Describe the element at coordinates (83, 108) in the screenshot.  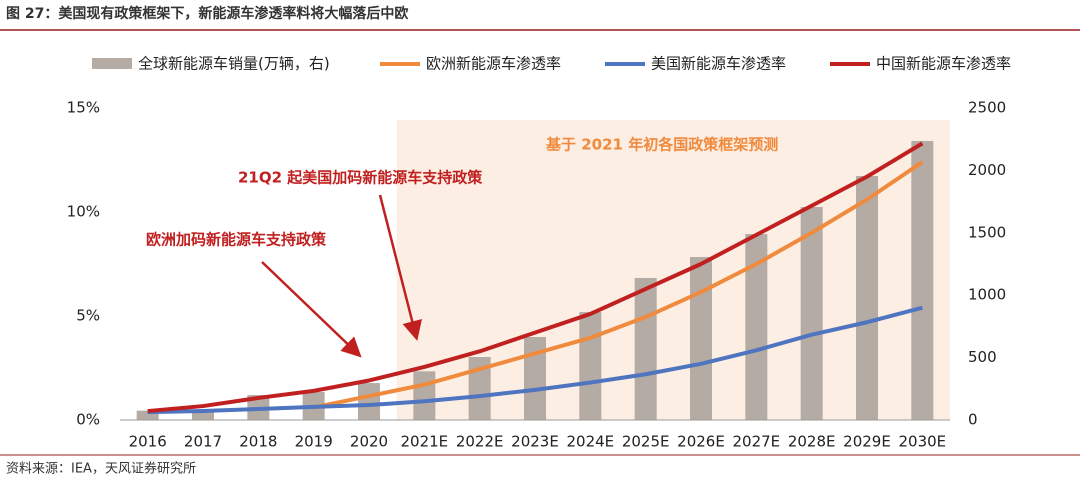
I see `y-tick-label: 15%` at that location.